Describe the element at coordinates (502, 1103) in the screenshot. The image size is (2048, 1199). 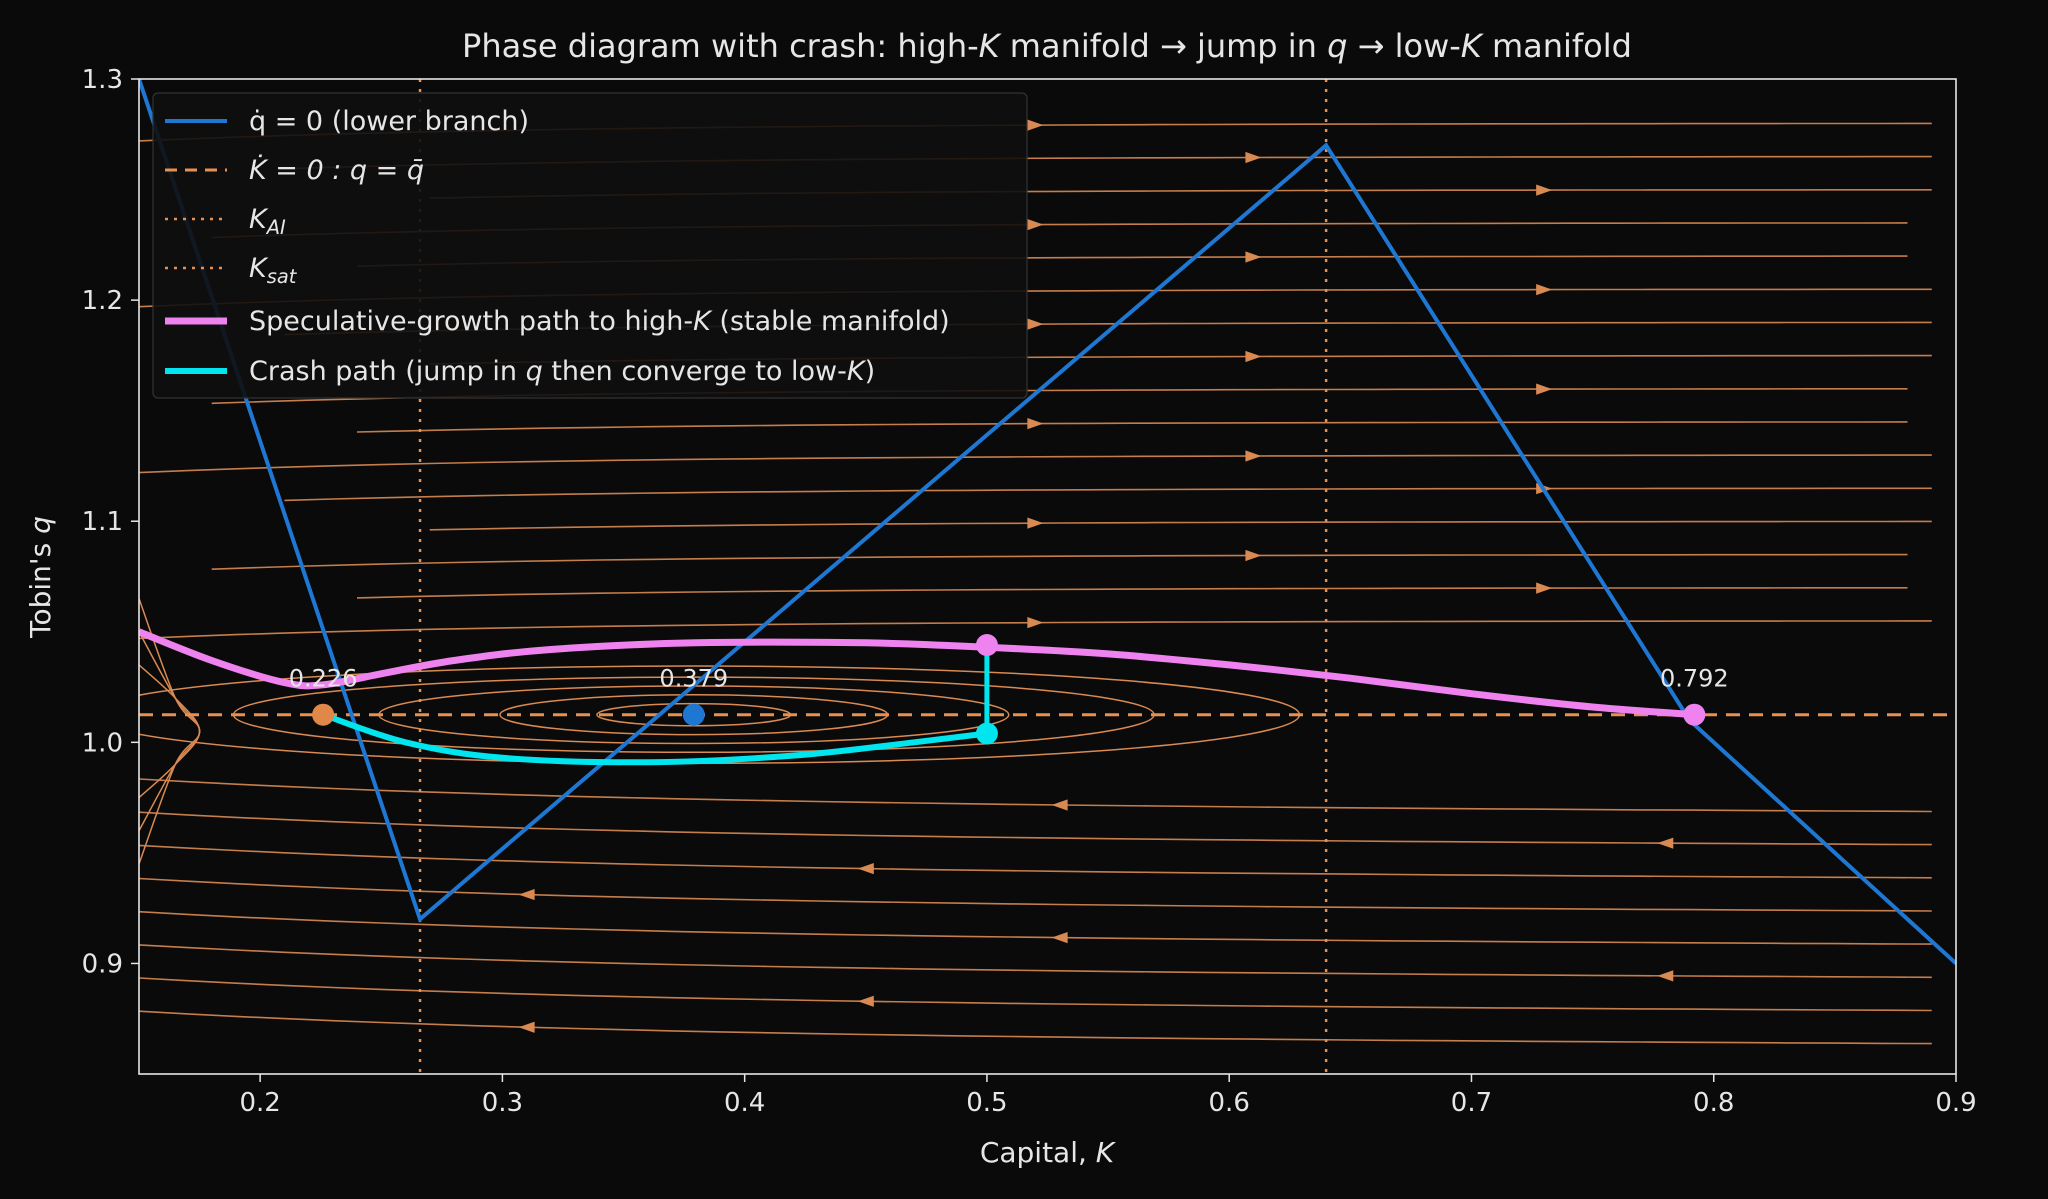
I see `x-tick-label: 0.3` at that location.